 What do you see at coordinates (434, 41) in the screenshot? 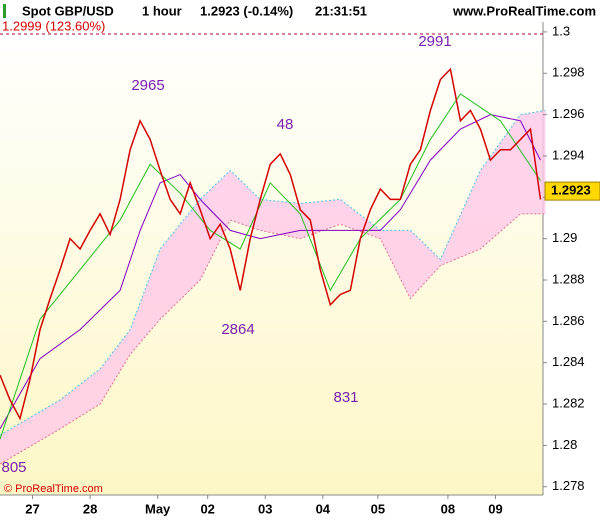
I see `annotation: 2991` at bounding box center [434, 41].